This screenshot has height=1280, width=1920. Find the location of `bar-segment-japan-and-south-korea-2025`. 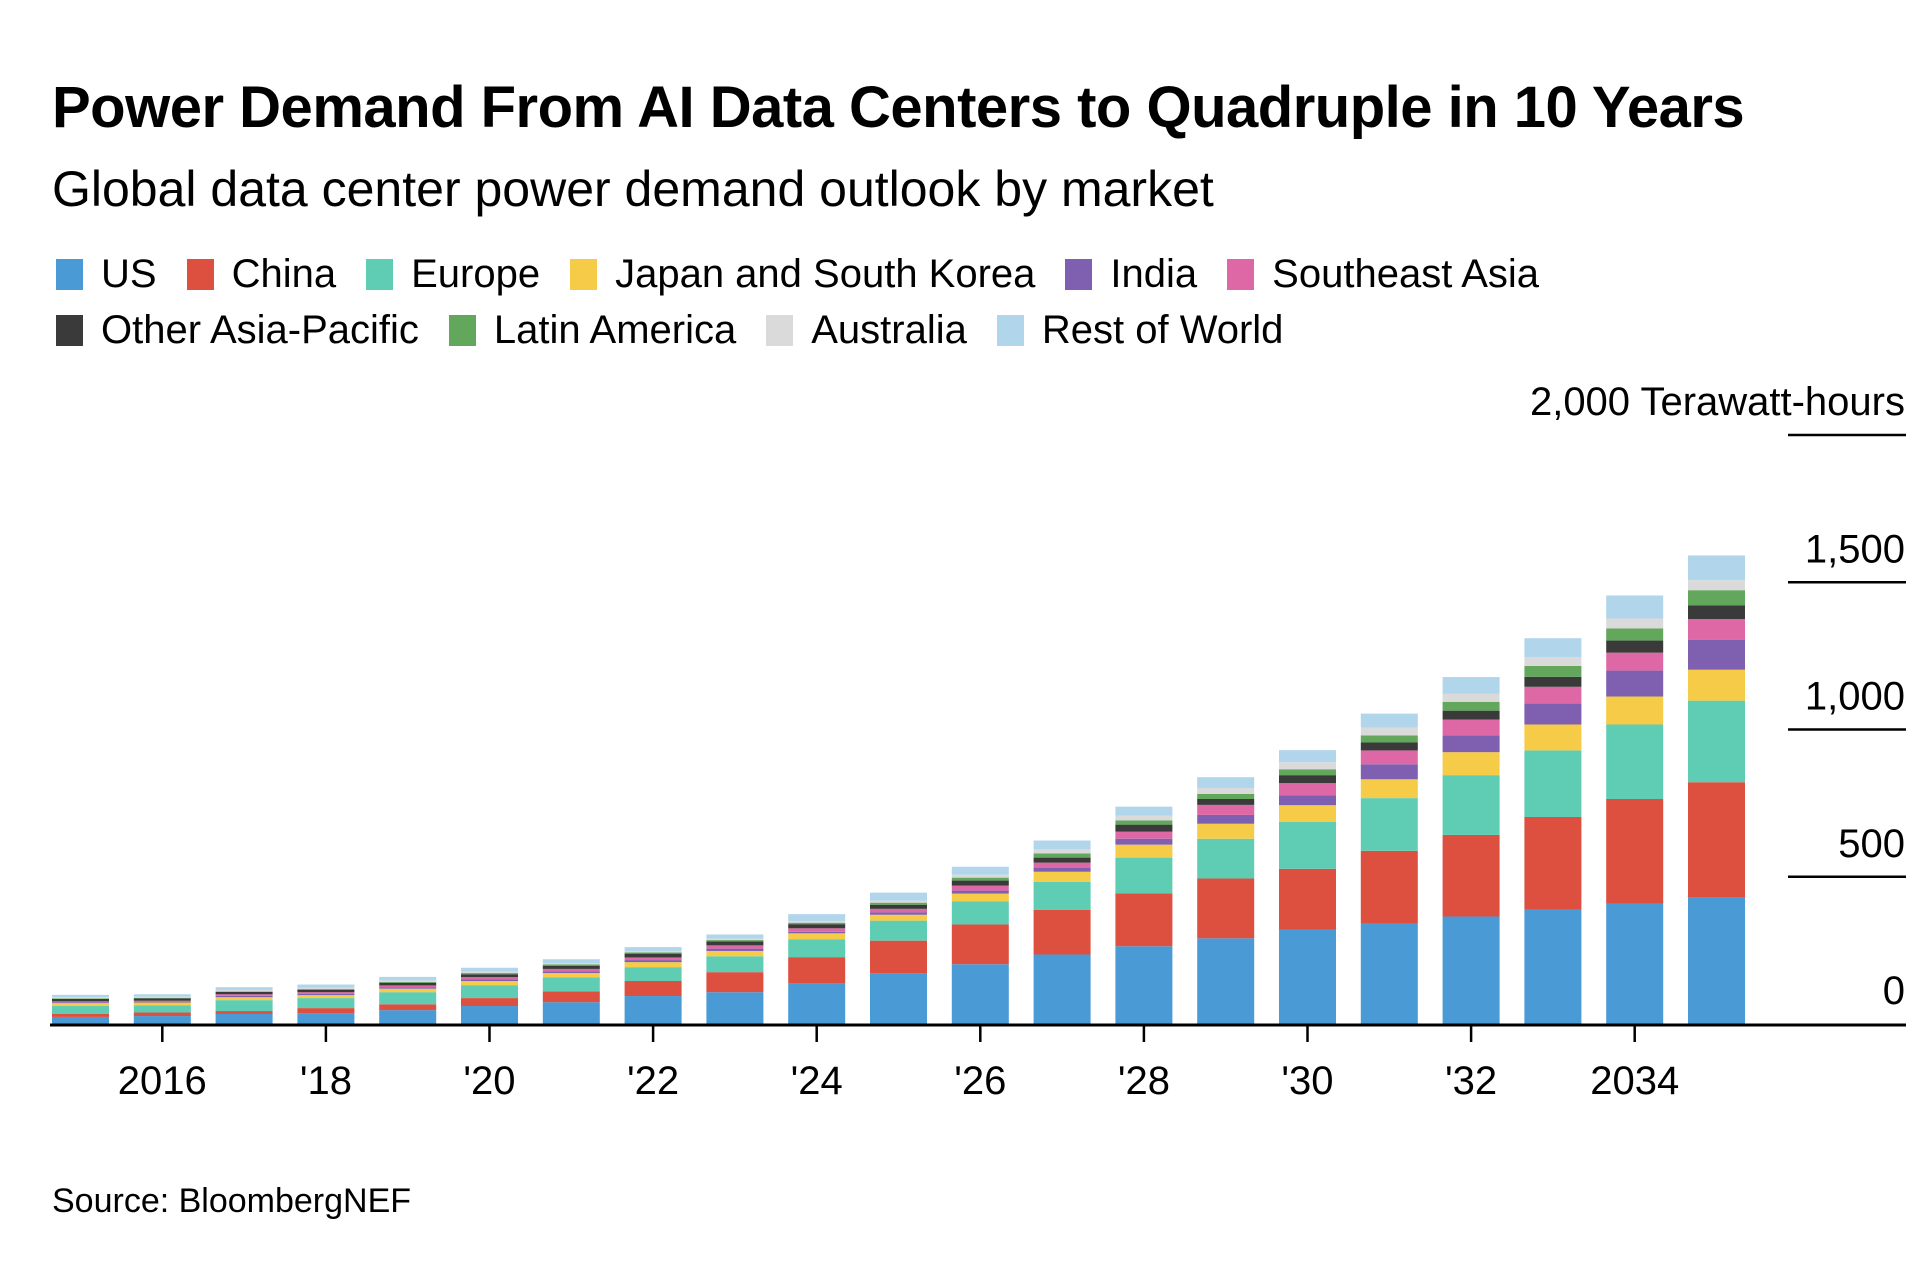

bar-segment-japan-and-south-korea-2025 is located at coordinates (898, 917).